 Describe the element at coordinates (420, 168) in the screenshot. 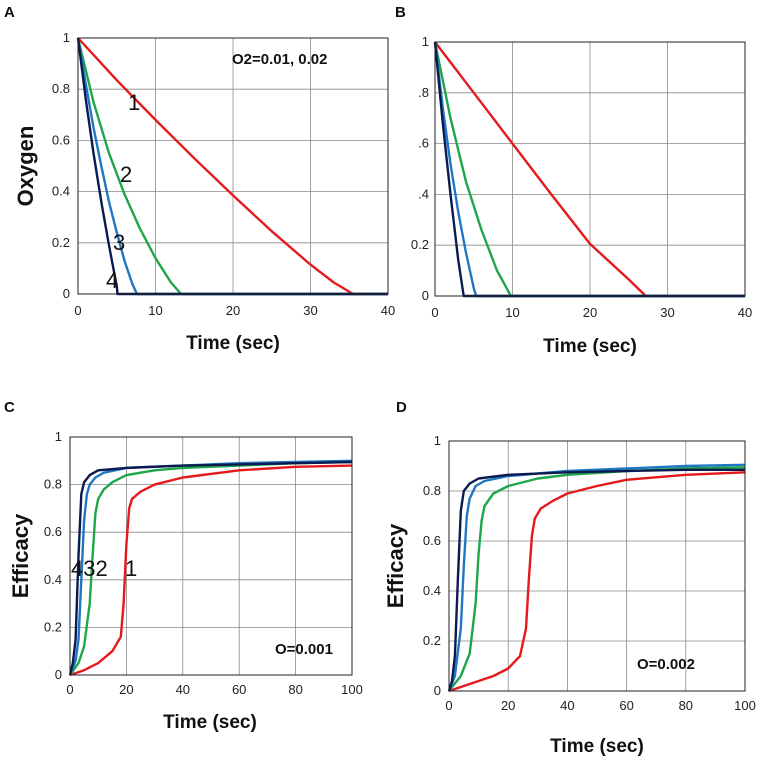

I see `y-ticks: 0 0.2 .4 .6 .8 1` at that location.